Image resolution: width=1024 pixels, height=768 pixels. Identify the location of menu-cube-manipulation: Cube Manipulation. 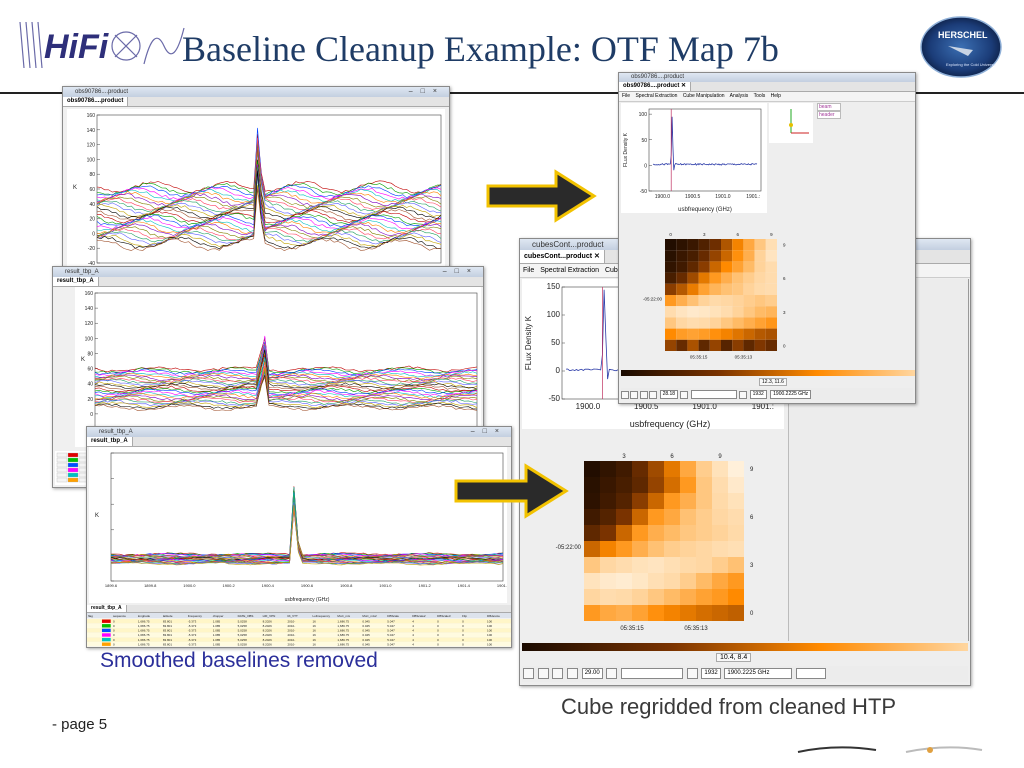
(703, 96).